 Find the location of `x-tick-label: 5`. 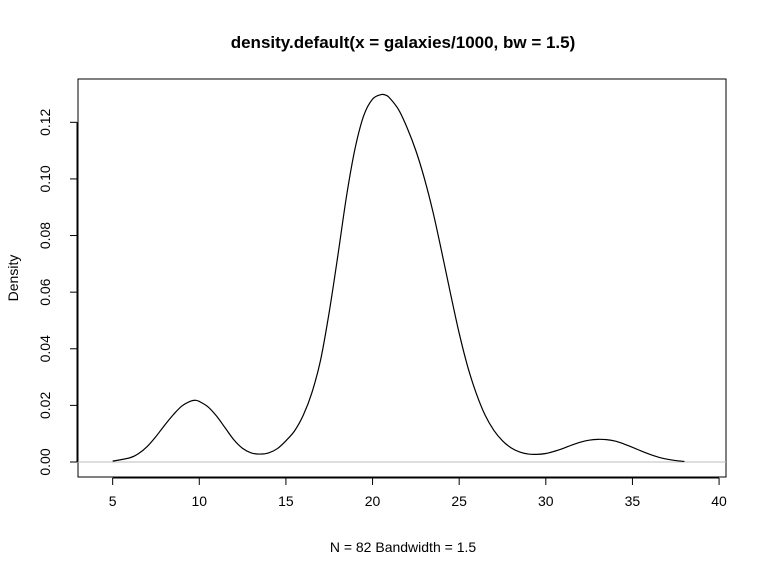

x-tick-label: 5 is located at coordinates (113, 501).